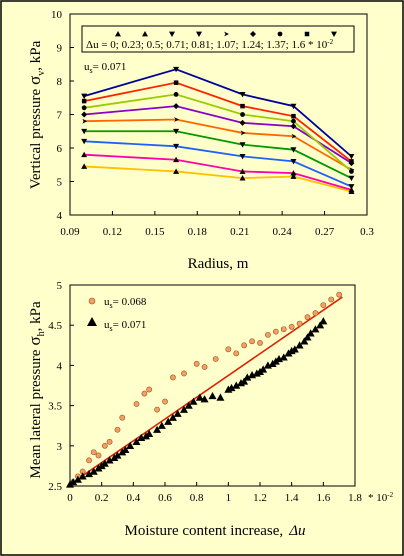  I want to click on chart2-x-tick-label: 0.4, so click(133, 498).